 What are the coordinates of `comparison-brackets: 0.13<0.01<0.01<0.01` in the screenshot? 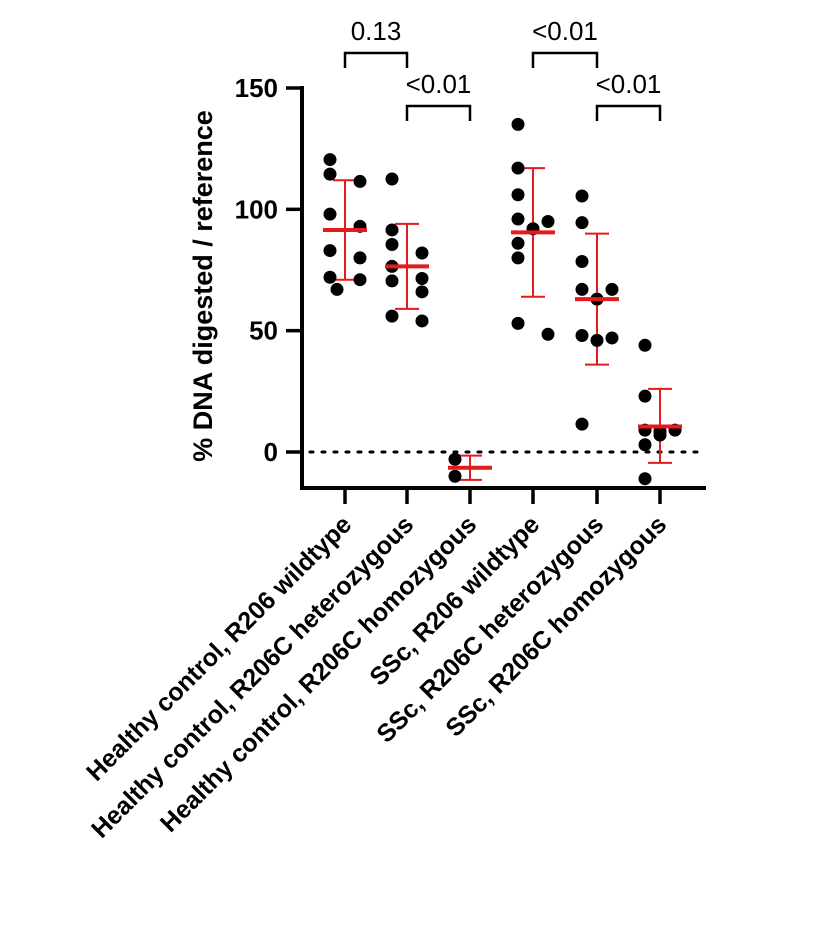 It's located at (502, 68).